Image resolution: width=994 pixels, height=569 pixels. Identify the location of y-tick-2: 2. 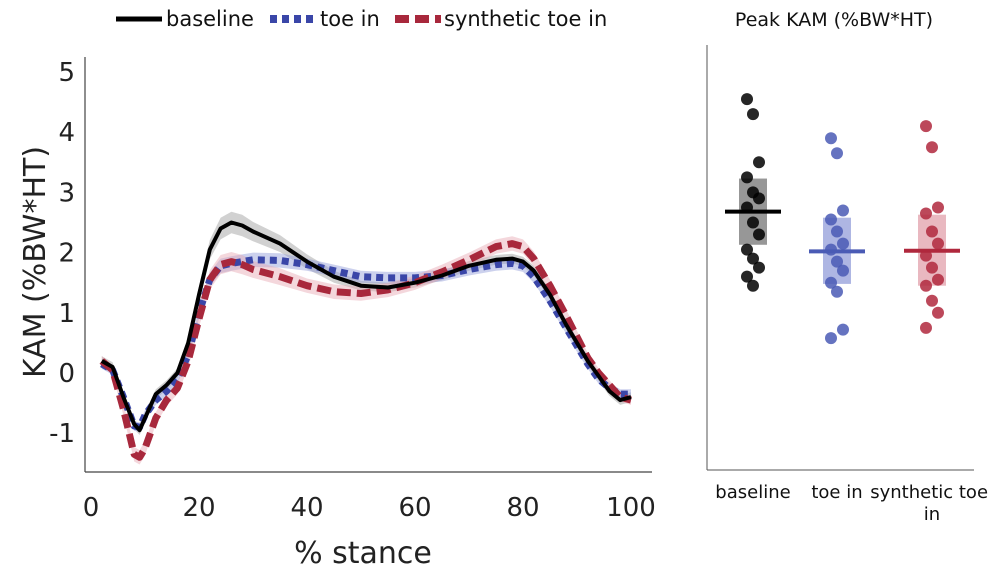
(66, 254).